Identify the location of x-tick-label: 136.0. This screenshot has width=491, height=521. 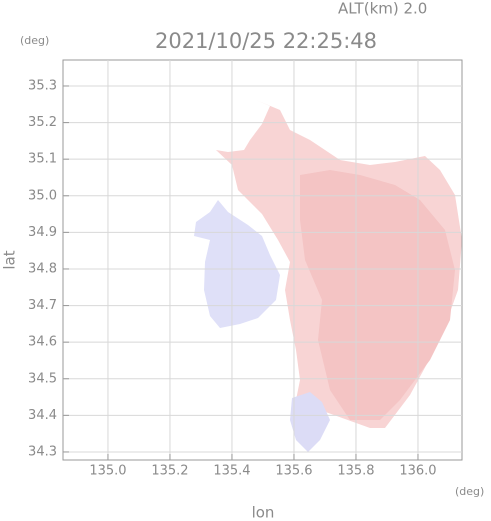
(417, 471).